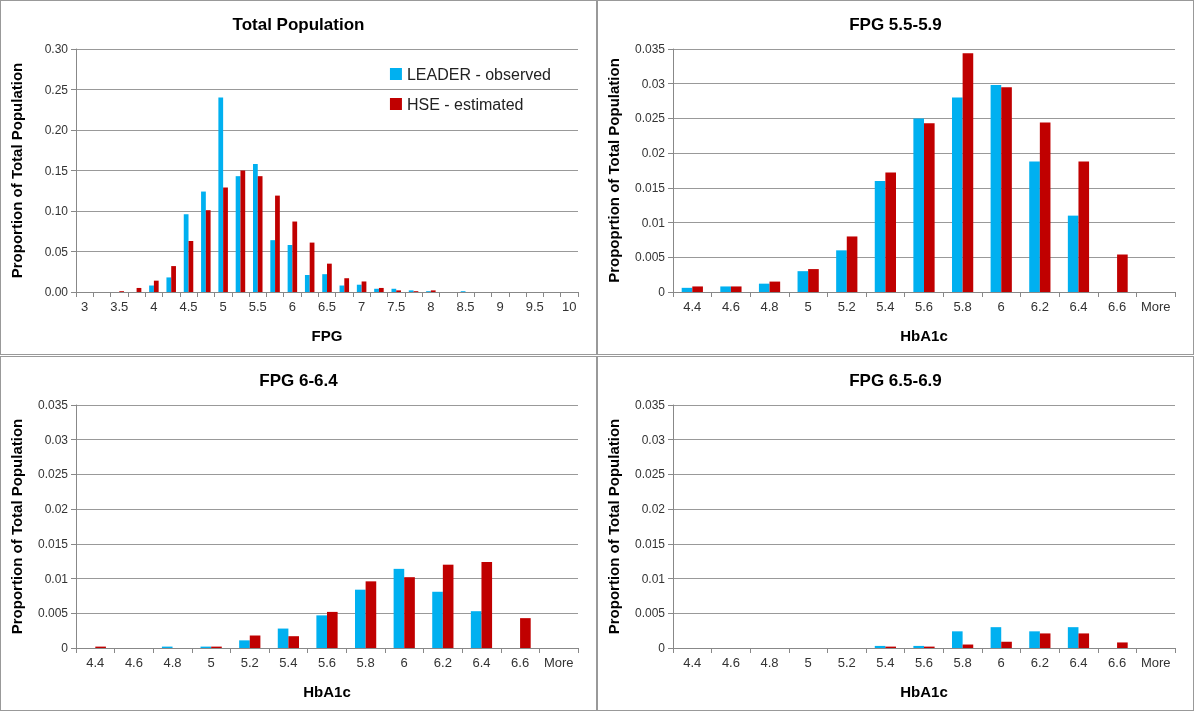  I want to click on x-tick-label: 8, so click(431, 306).